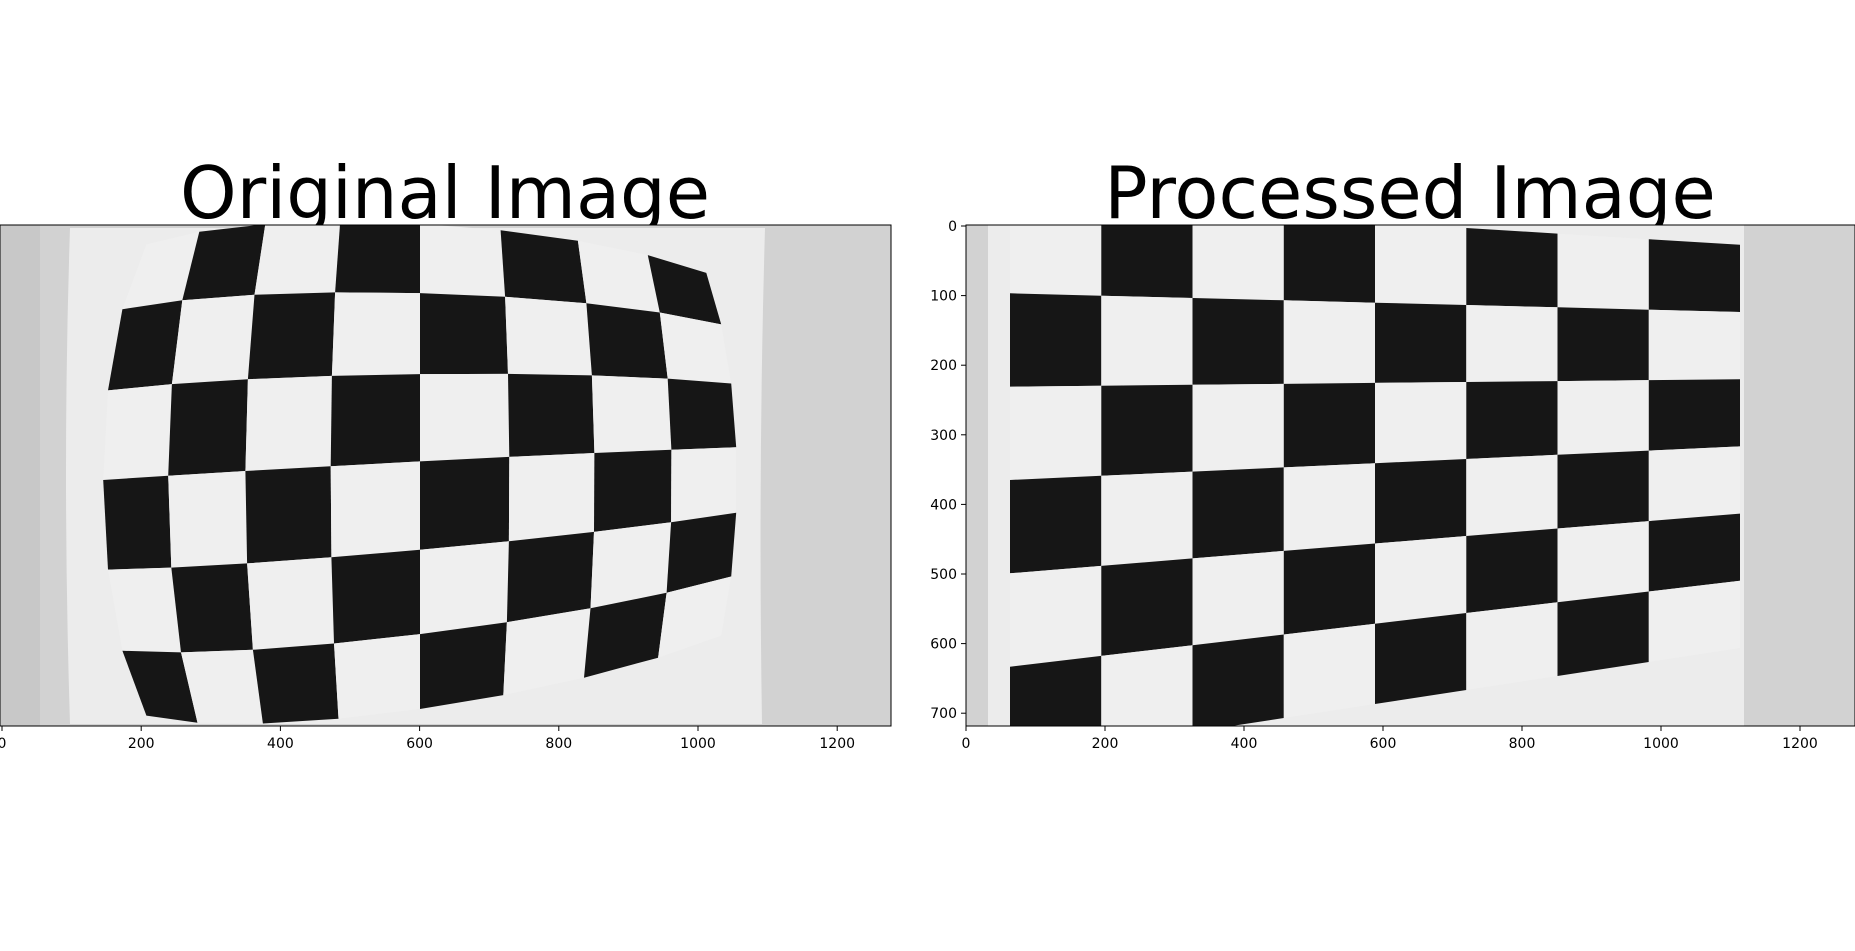  Describe the element at coordinates (943, 575) in the screenshot. I see `y-tick-label: 500` at that location.